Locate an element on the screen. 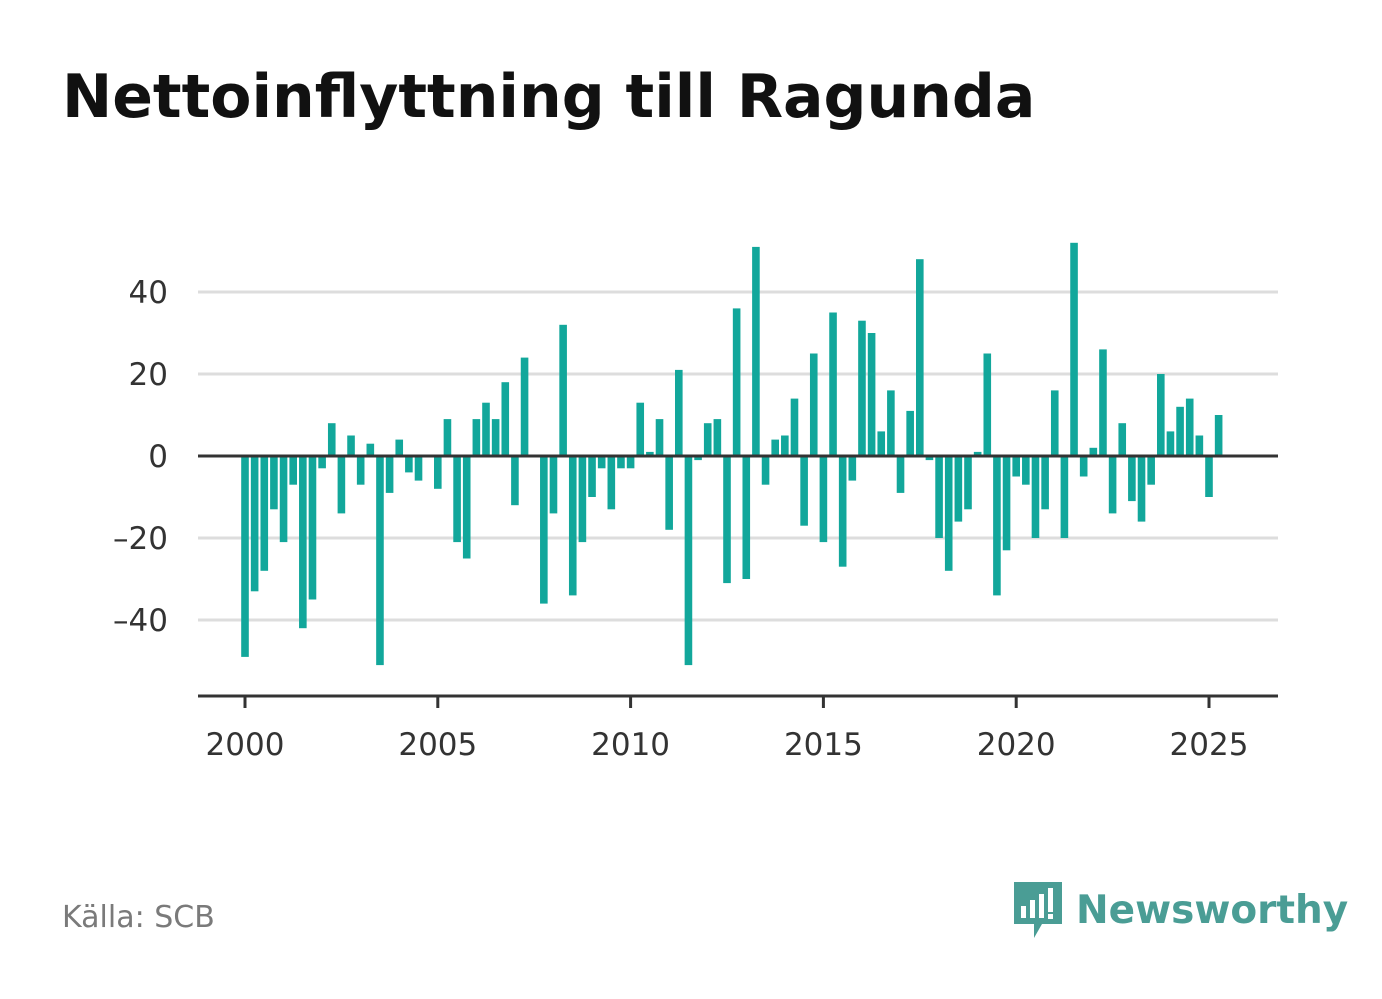 This screenshot has height=999, width=1382. newsworthy-brand: Newsworthy is located at coordinates (1180, 910).